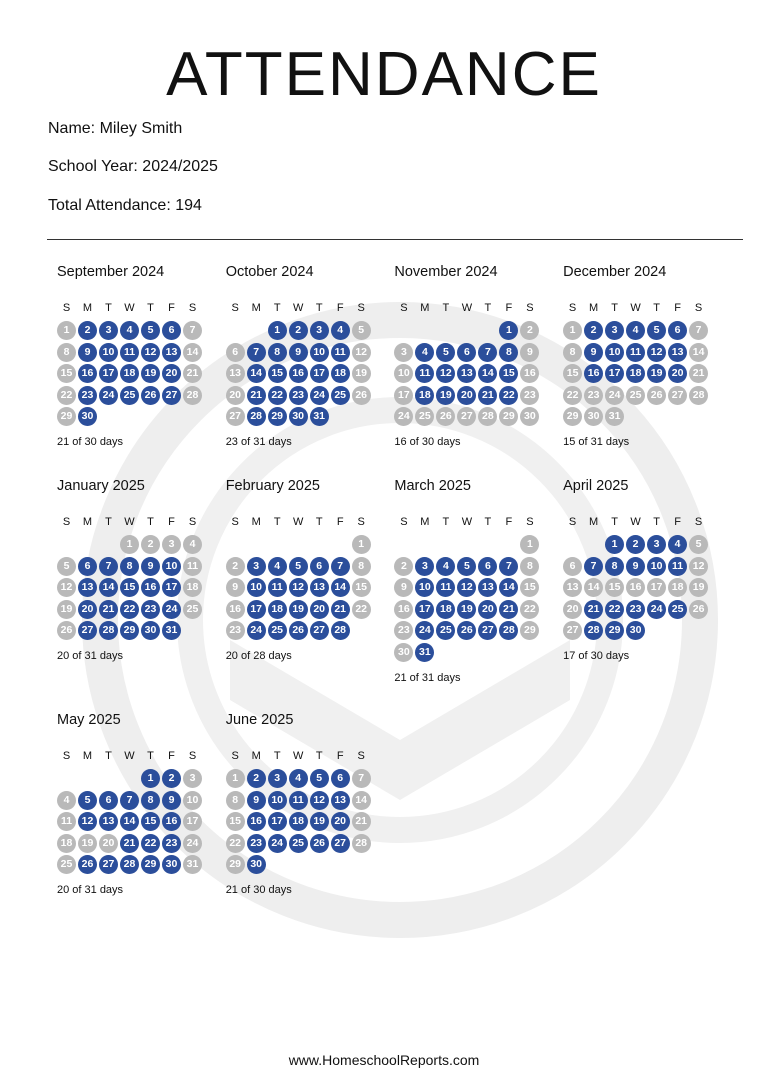  Describe the element at coordinates (427, 677) in the screenshot. I see `month-summary: 21 of 31 days` at that location.